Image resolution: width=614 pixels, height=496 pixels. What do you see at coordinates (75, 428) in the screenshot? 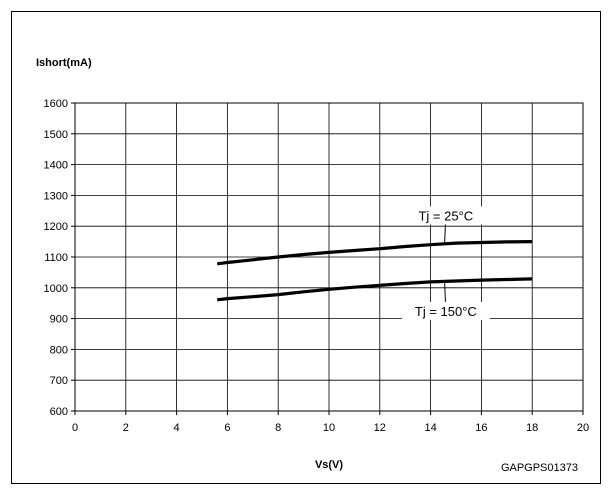
I see `x-tick-label: 0` at bounding box center [75, 428].